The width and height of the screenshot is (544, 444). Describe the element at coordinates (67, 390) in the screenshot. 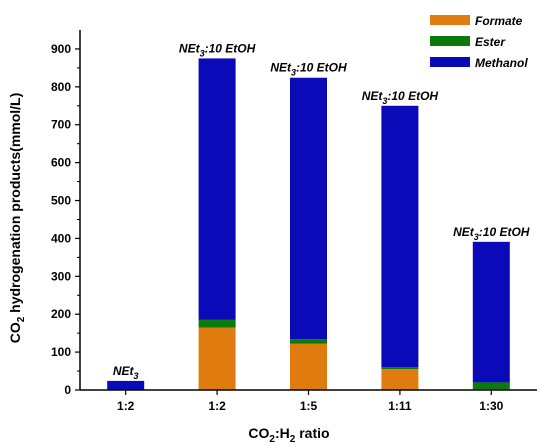

I see `y-tick-label: 0` at that location.